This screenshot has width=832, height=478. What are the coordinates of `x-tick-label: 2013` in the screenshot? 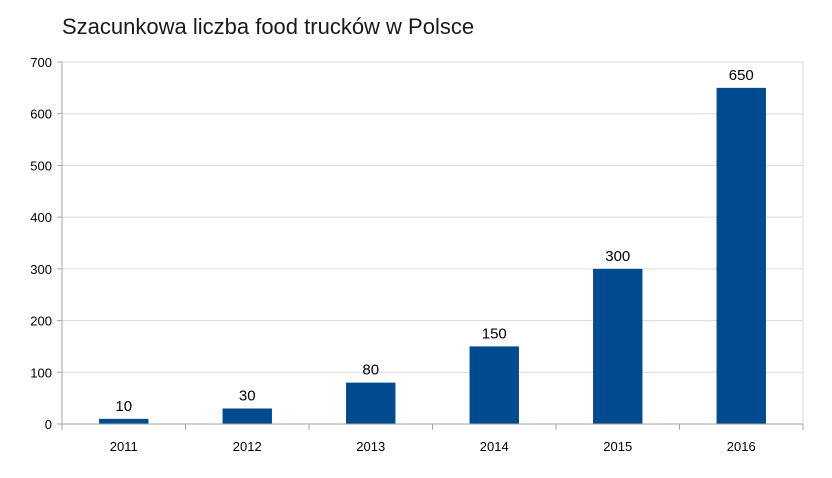 It's located at (370, 446).